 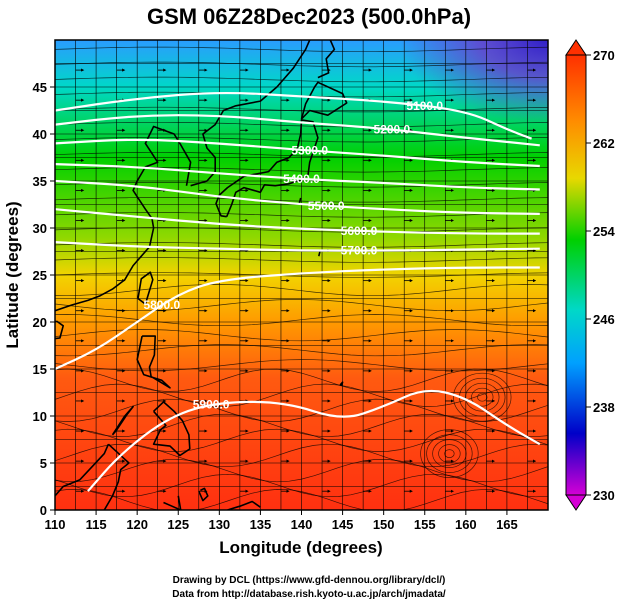 I want to click on colorbar: 230 238 246 254 262 270, so click(x=590, y=275).